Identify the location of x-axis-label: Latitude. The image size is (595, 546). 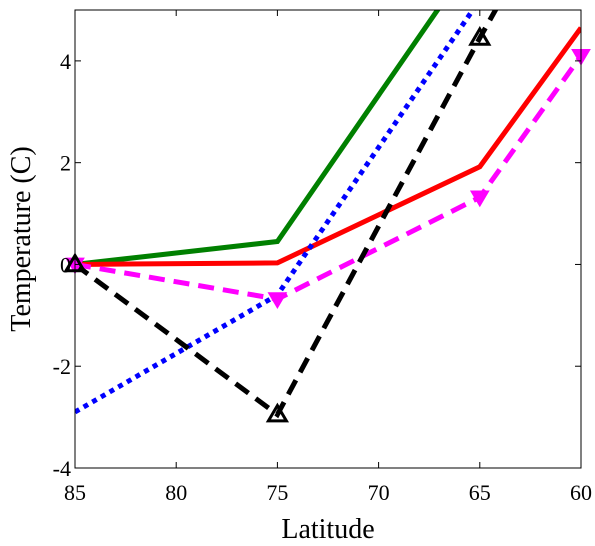
(327, 529).